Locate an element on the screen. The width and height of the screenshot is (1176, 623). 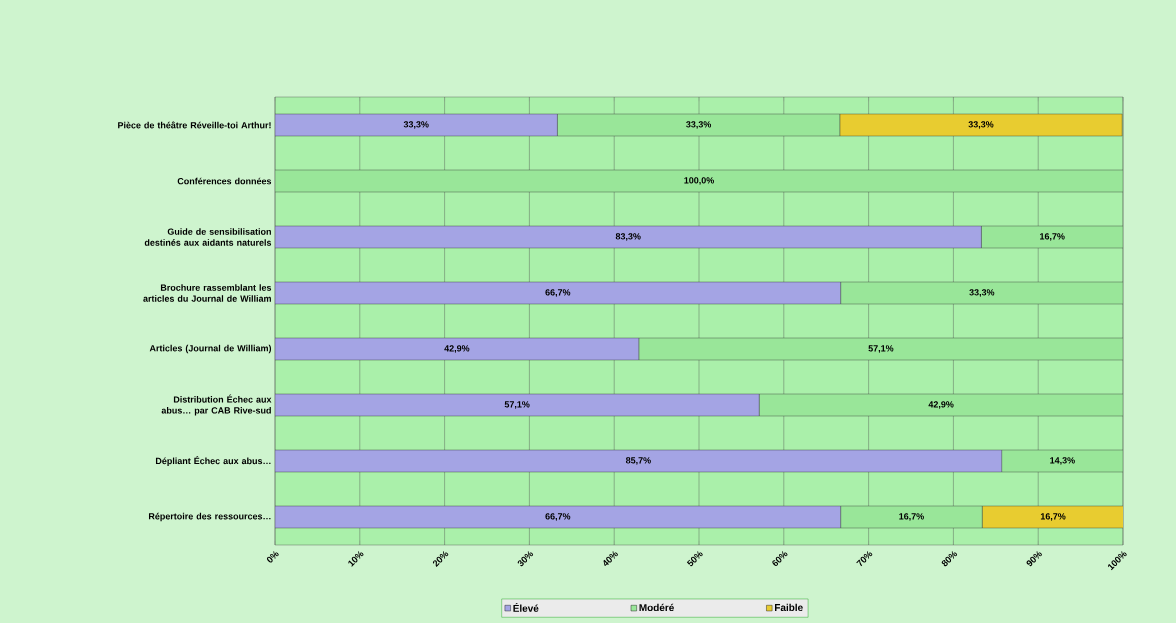
legend-label: Modéré is located at coordinates (656, 607).